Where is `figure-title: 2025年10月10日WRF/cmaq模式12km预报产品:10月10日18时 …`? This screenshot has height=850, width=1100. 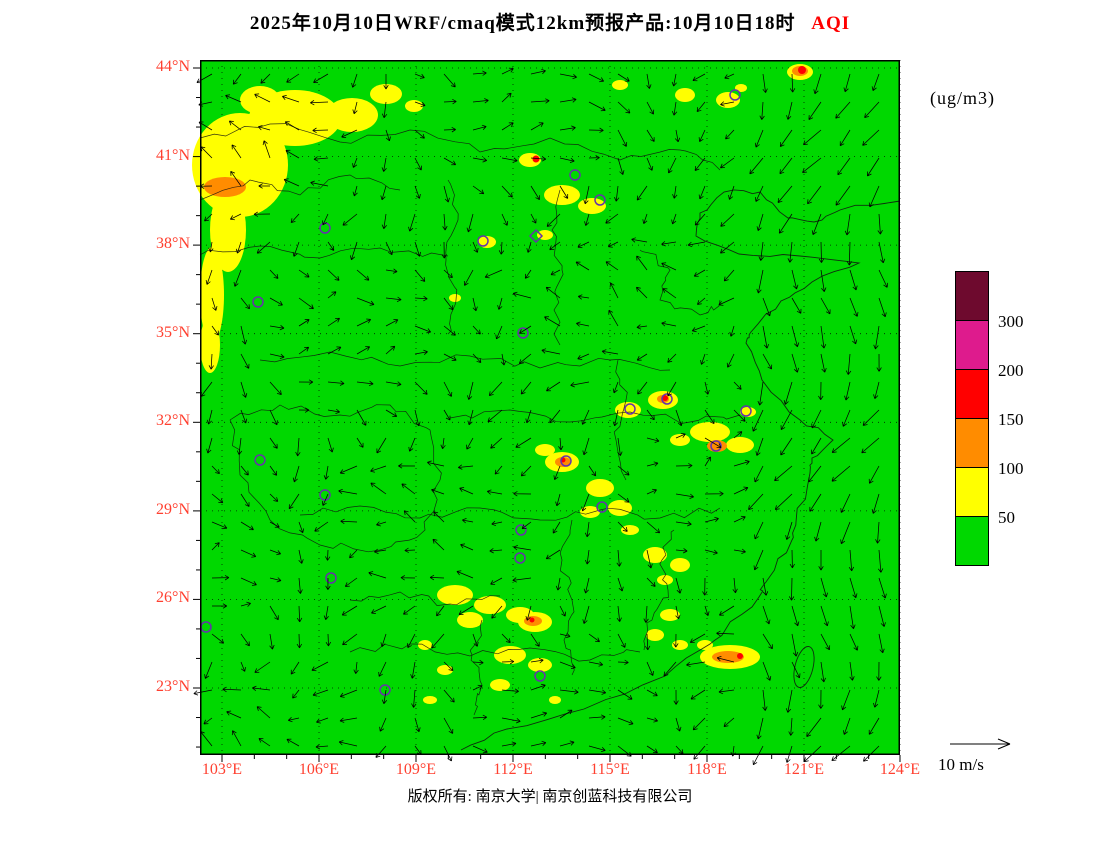 figure-title: 2025年10月10日WRF/cmaq模式12km预报产品:10月10日18时 … is located at coordinates (550, 21).